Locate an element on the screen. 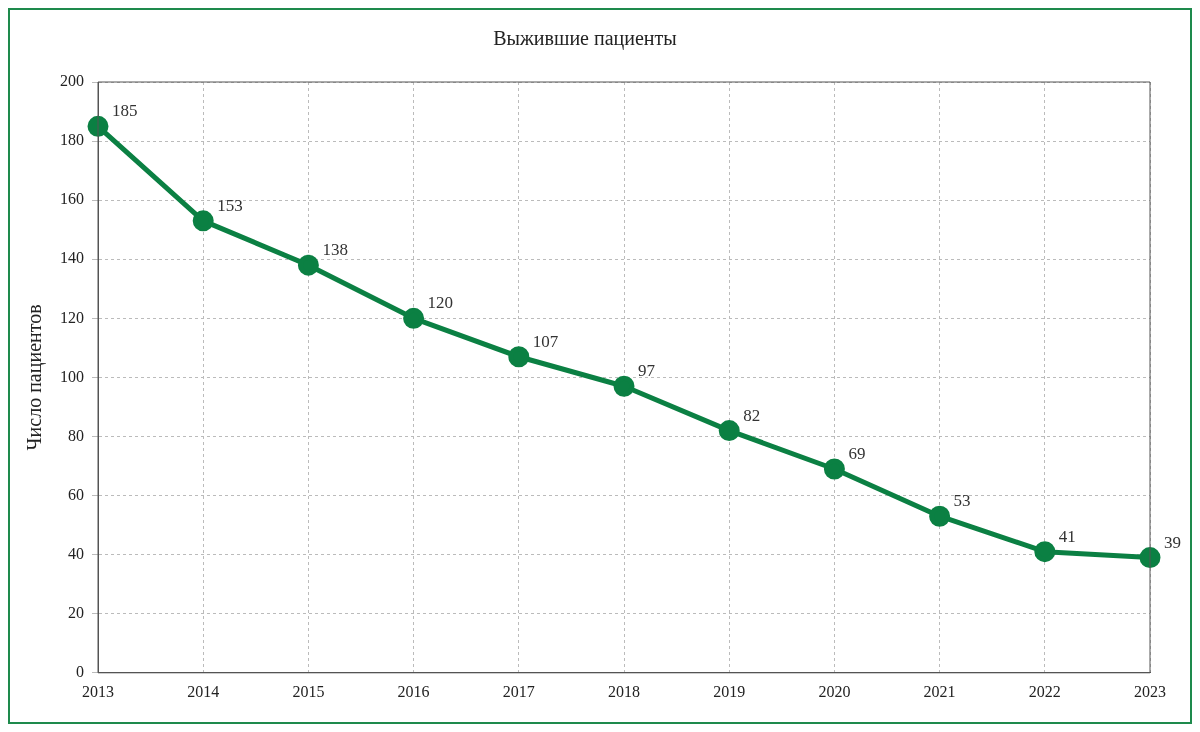  y-tick-label: 0 is located at coordinates (80, 671).